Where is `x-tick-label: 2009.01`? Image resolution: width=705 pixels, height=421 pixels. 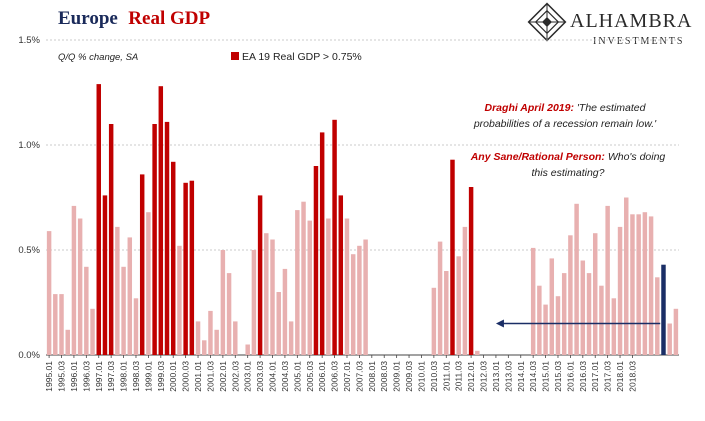 x-tick-label: 2009.01 is located at coordinates (397, 376).